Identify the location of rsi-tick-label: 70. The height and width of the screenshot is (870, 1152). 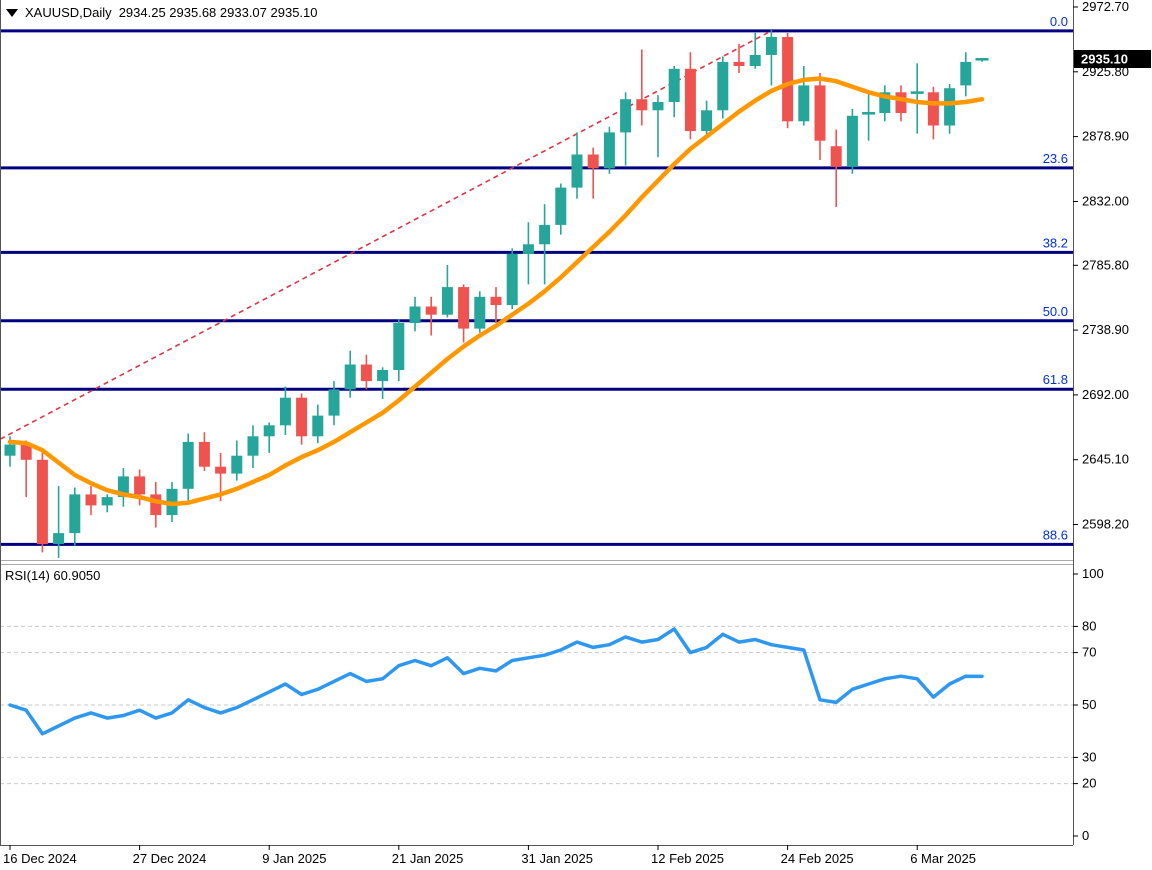
(1089, 652).